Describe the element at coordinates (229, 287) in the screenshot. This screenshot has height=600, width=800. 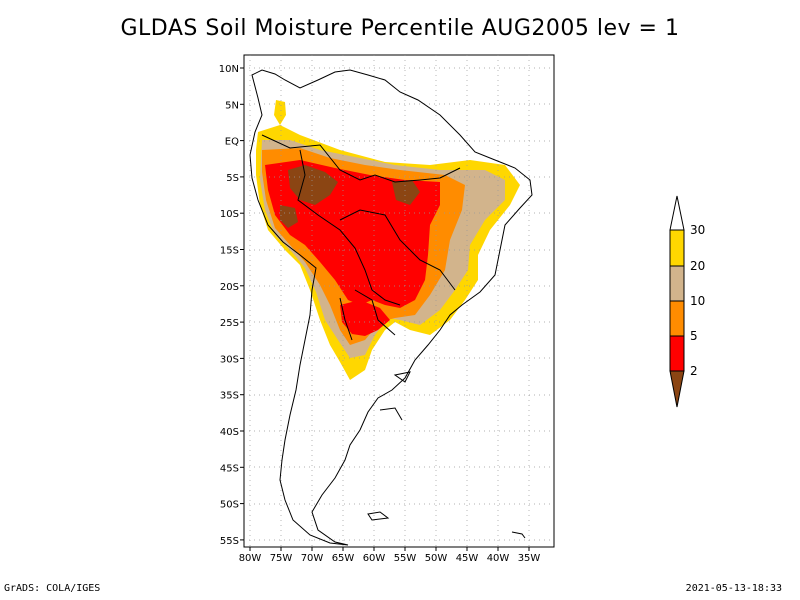
I see `lat-tick-label: 20S` at that location.